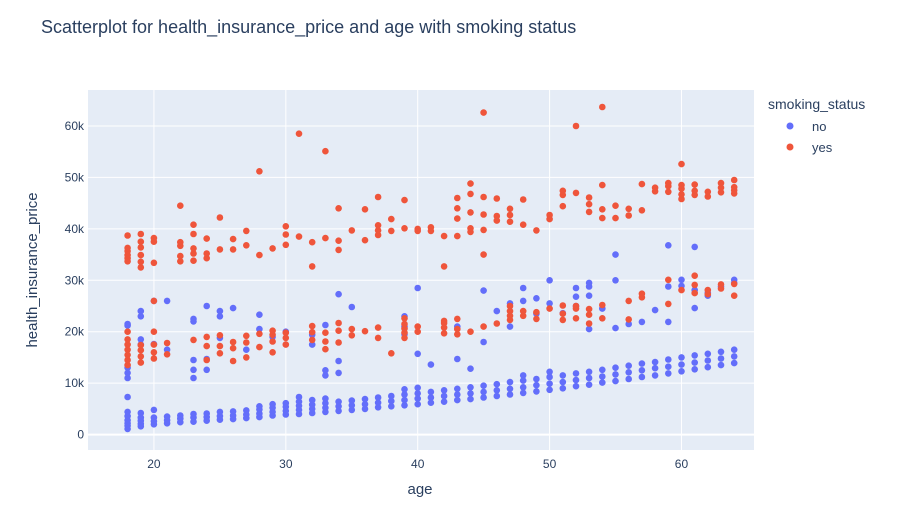 This screenshot has height=507, width=912. I want to click on y-axis-ticks: 0 10k 20k 30k 40k 50k 60k, so click(75, 280).